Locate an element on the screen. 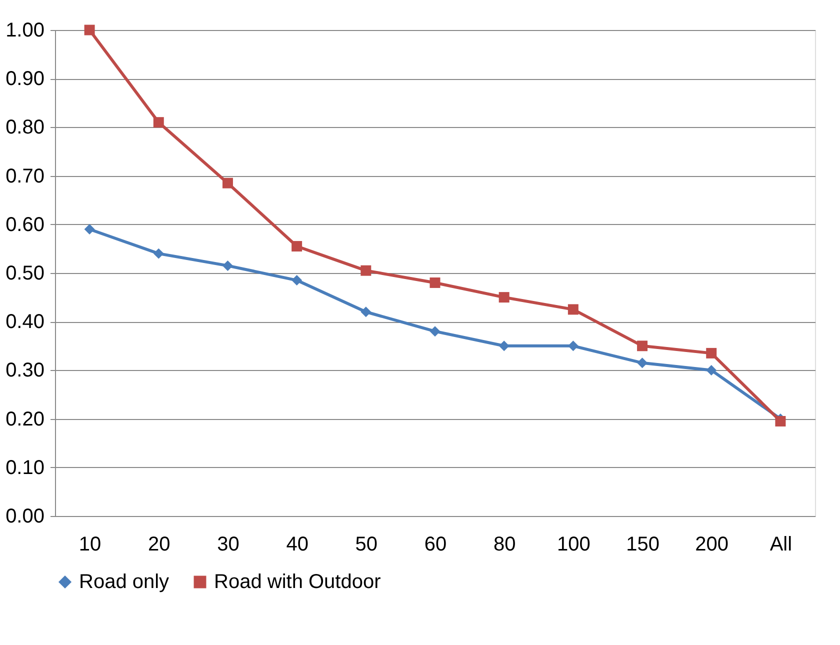  x-tick-label: All is located at coordinates (781, 545).